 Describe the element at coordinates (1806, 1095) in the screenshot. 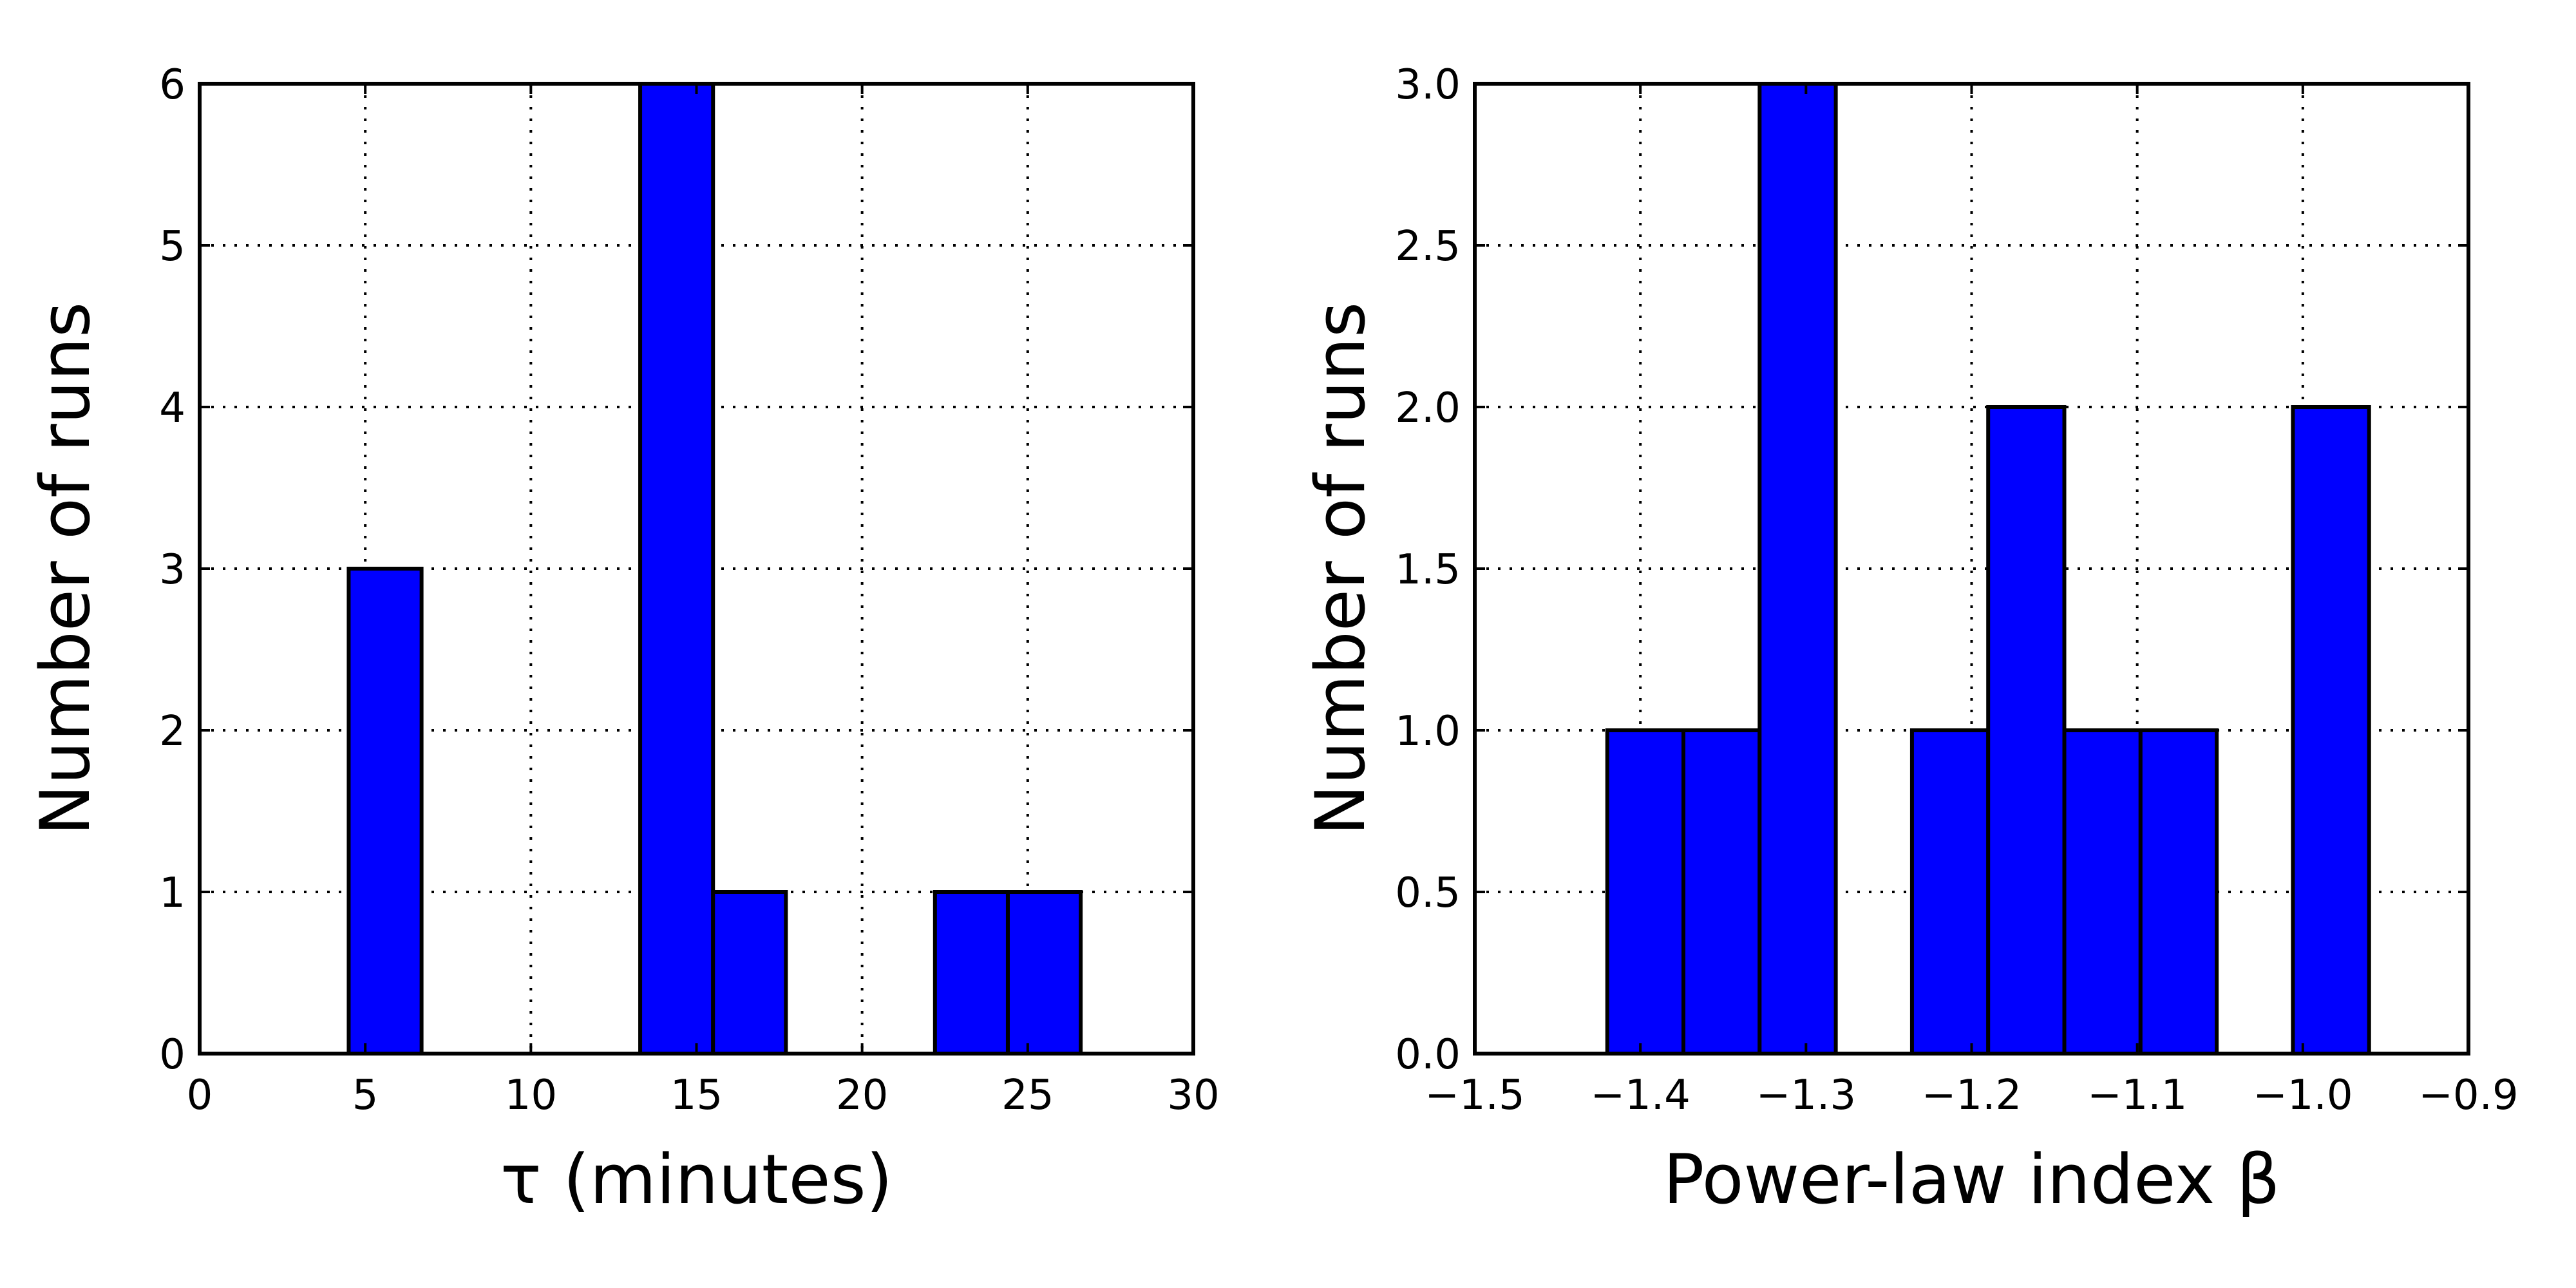

I see `beta-x-tick-label: −1.3` at that location.